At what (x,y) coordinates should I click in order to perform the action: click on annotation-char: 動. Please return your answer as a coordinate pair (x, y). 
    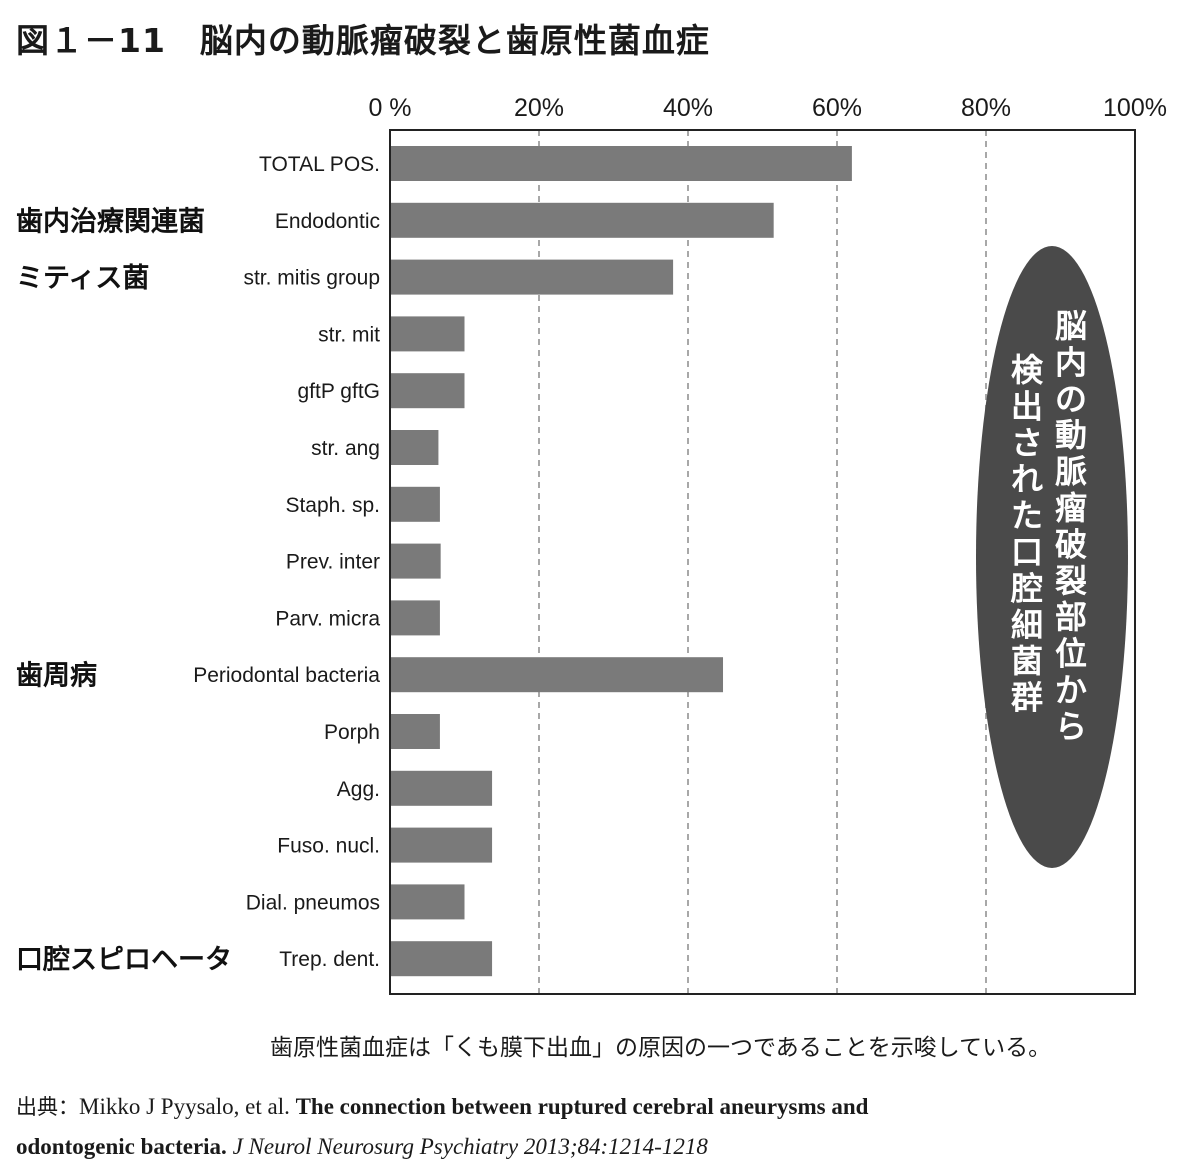
    Looking at the image, I should click on (1071, 435).